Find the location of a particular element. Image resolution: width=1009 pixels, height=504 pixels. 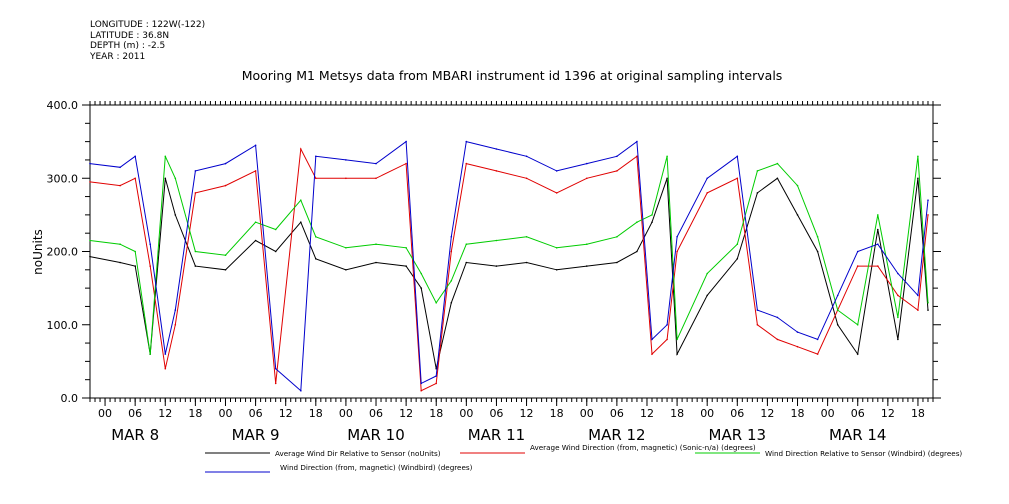

x-date-label: MAR 14 is located at coordinates (857, 435).